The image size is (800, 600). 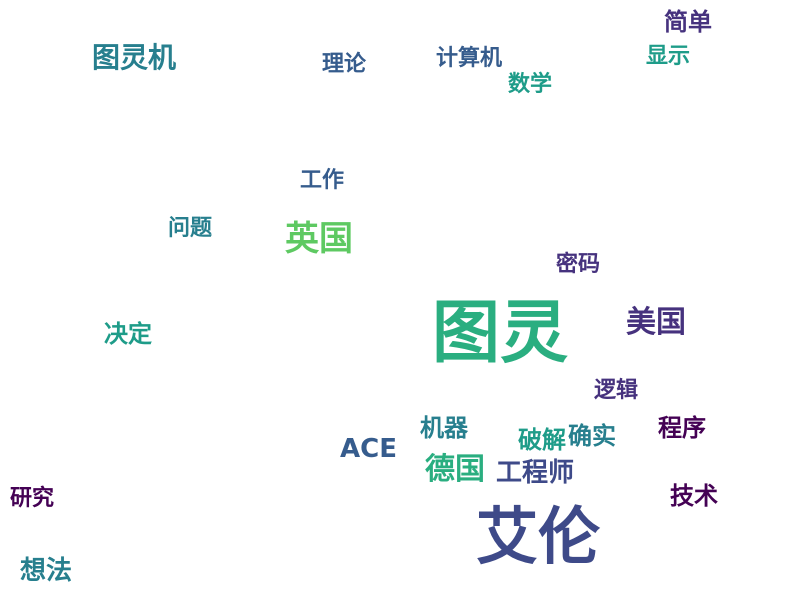 What do you see at coordinates (542, 440) in the screenshot?
I see `word-pojie: 破解` at bounding box center [542, 440].